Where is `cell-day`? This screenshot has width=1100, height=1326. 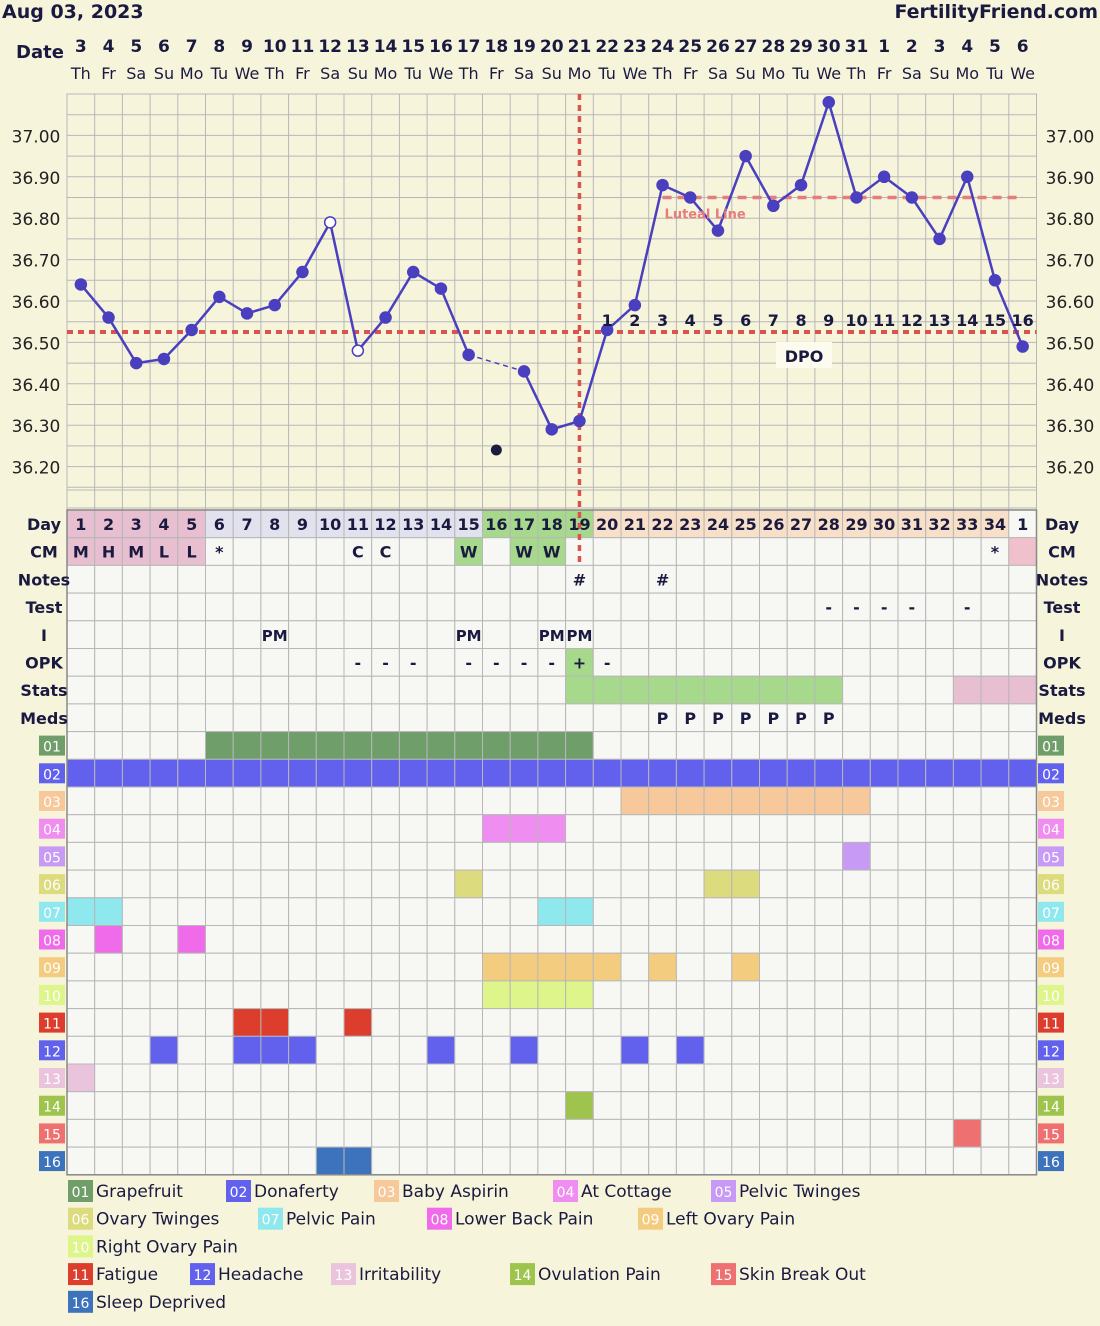 cell-day is located at coordinates (635, 524).